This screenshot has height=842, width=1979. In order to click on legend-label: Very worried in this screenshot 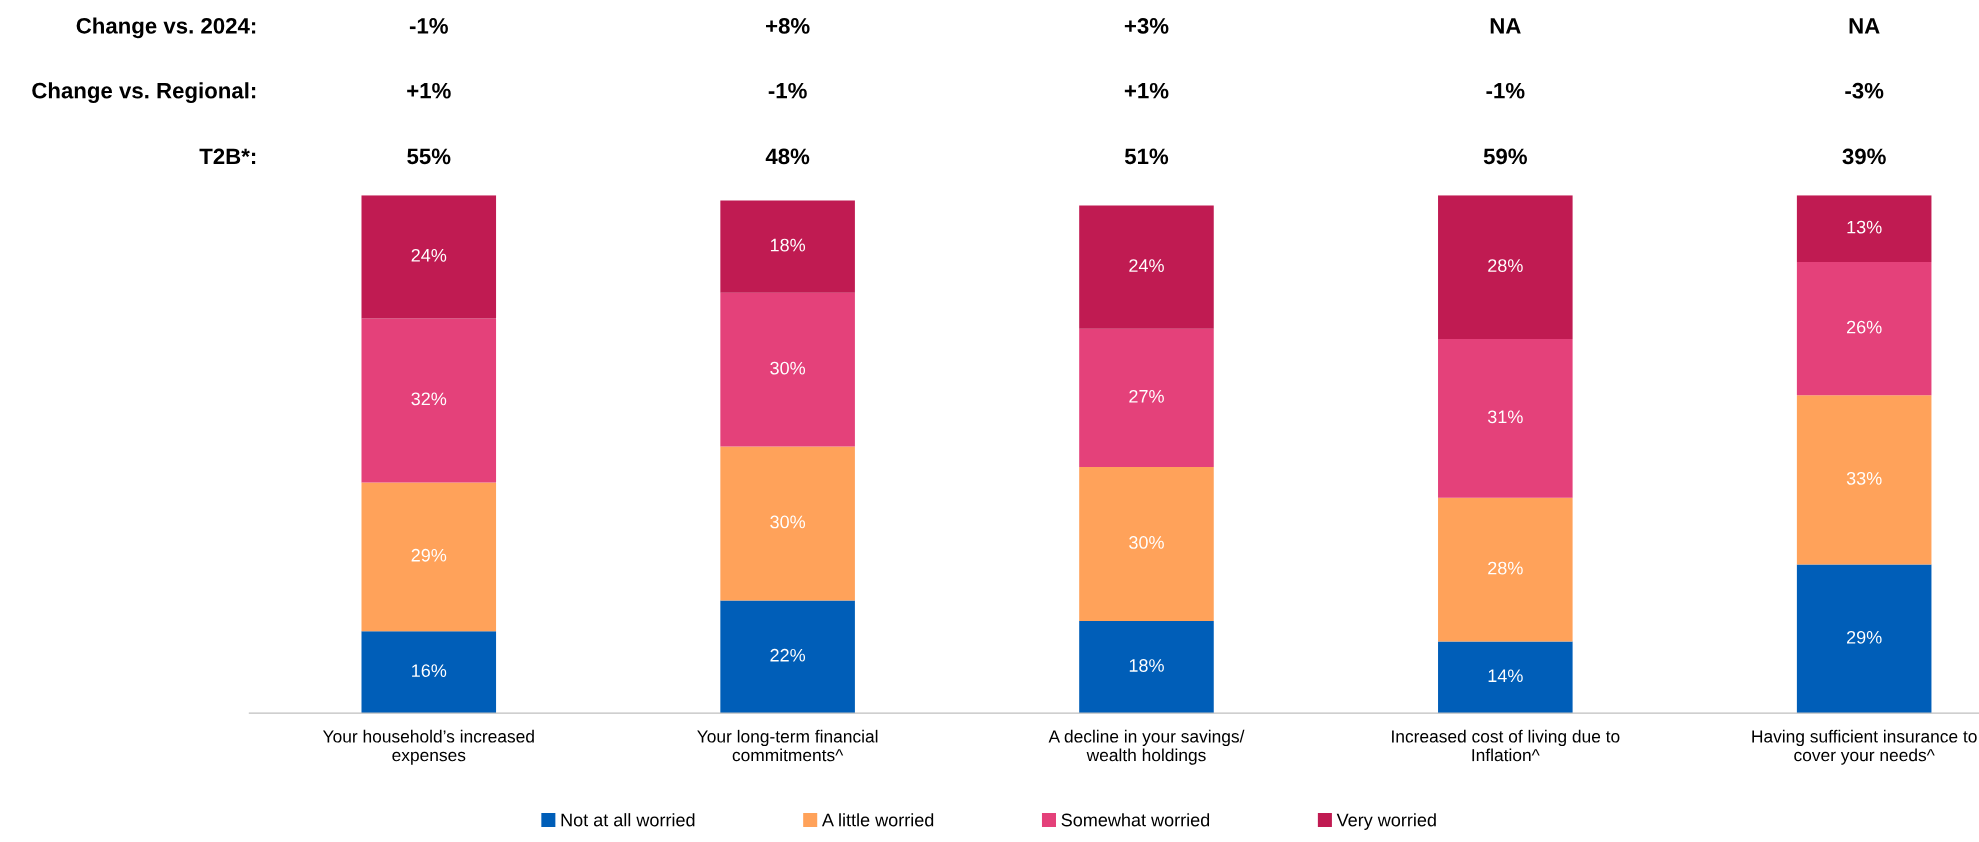, I will do `click(1386, 821)`.